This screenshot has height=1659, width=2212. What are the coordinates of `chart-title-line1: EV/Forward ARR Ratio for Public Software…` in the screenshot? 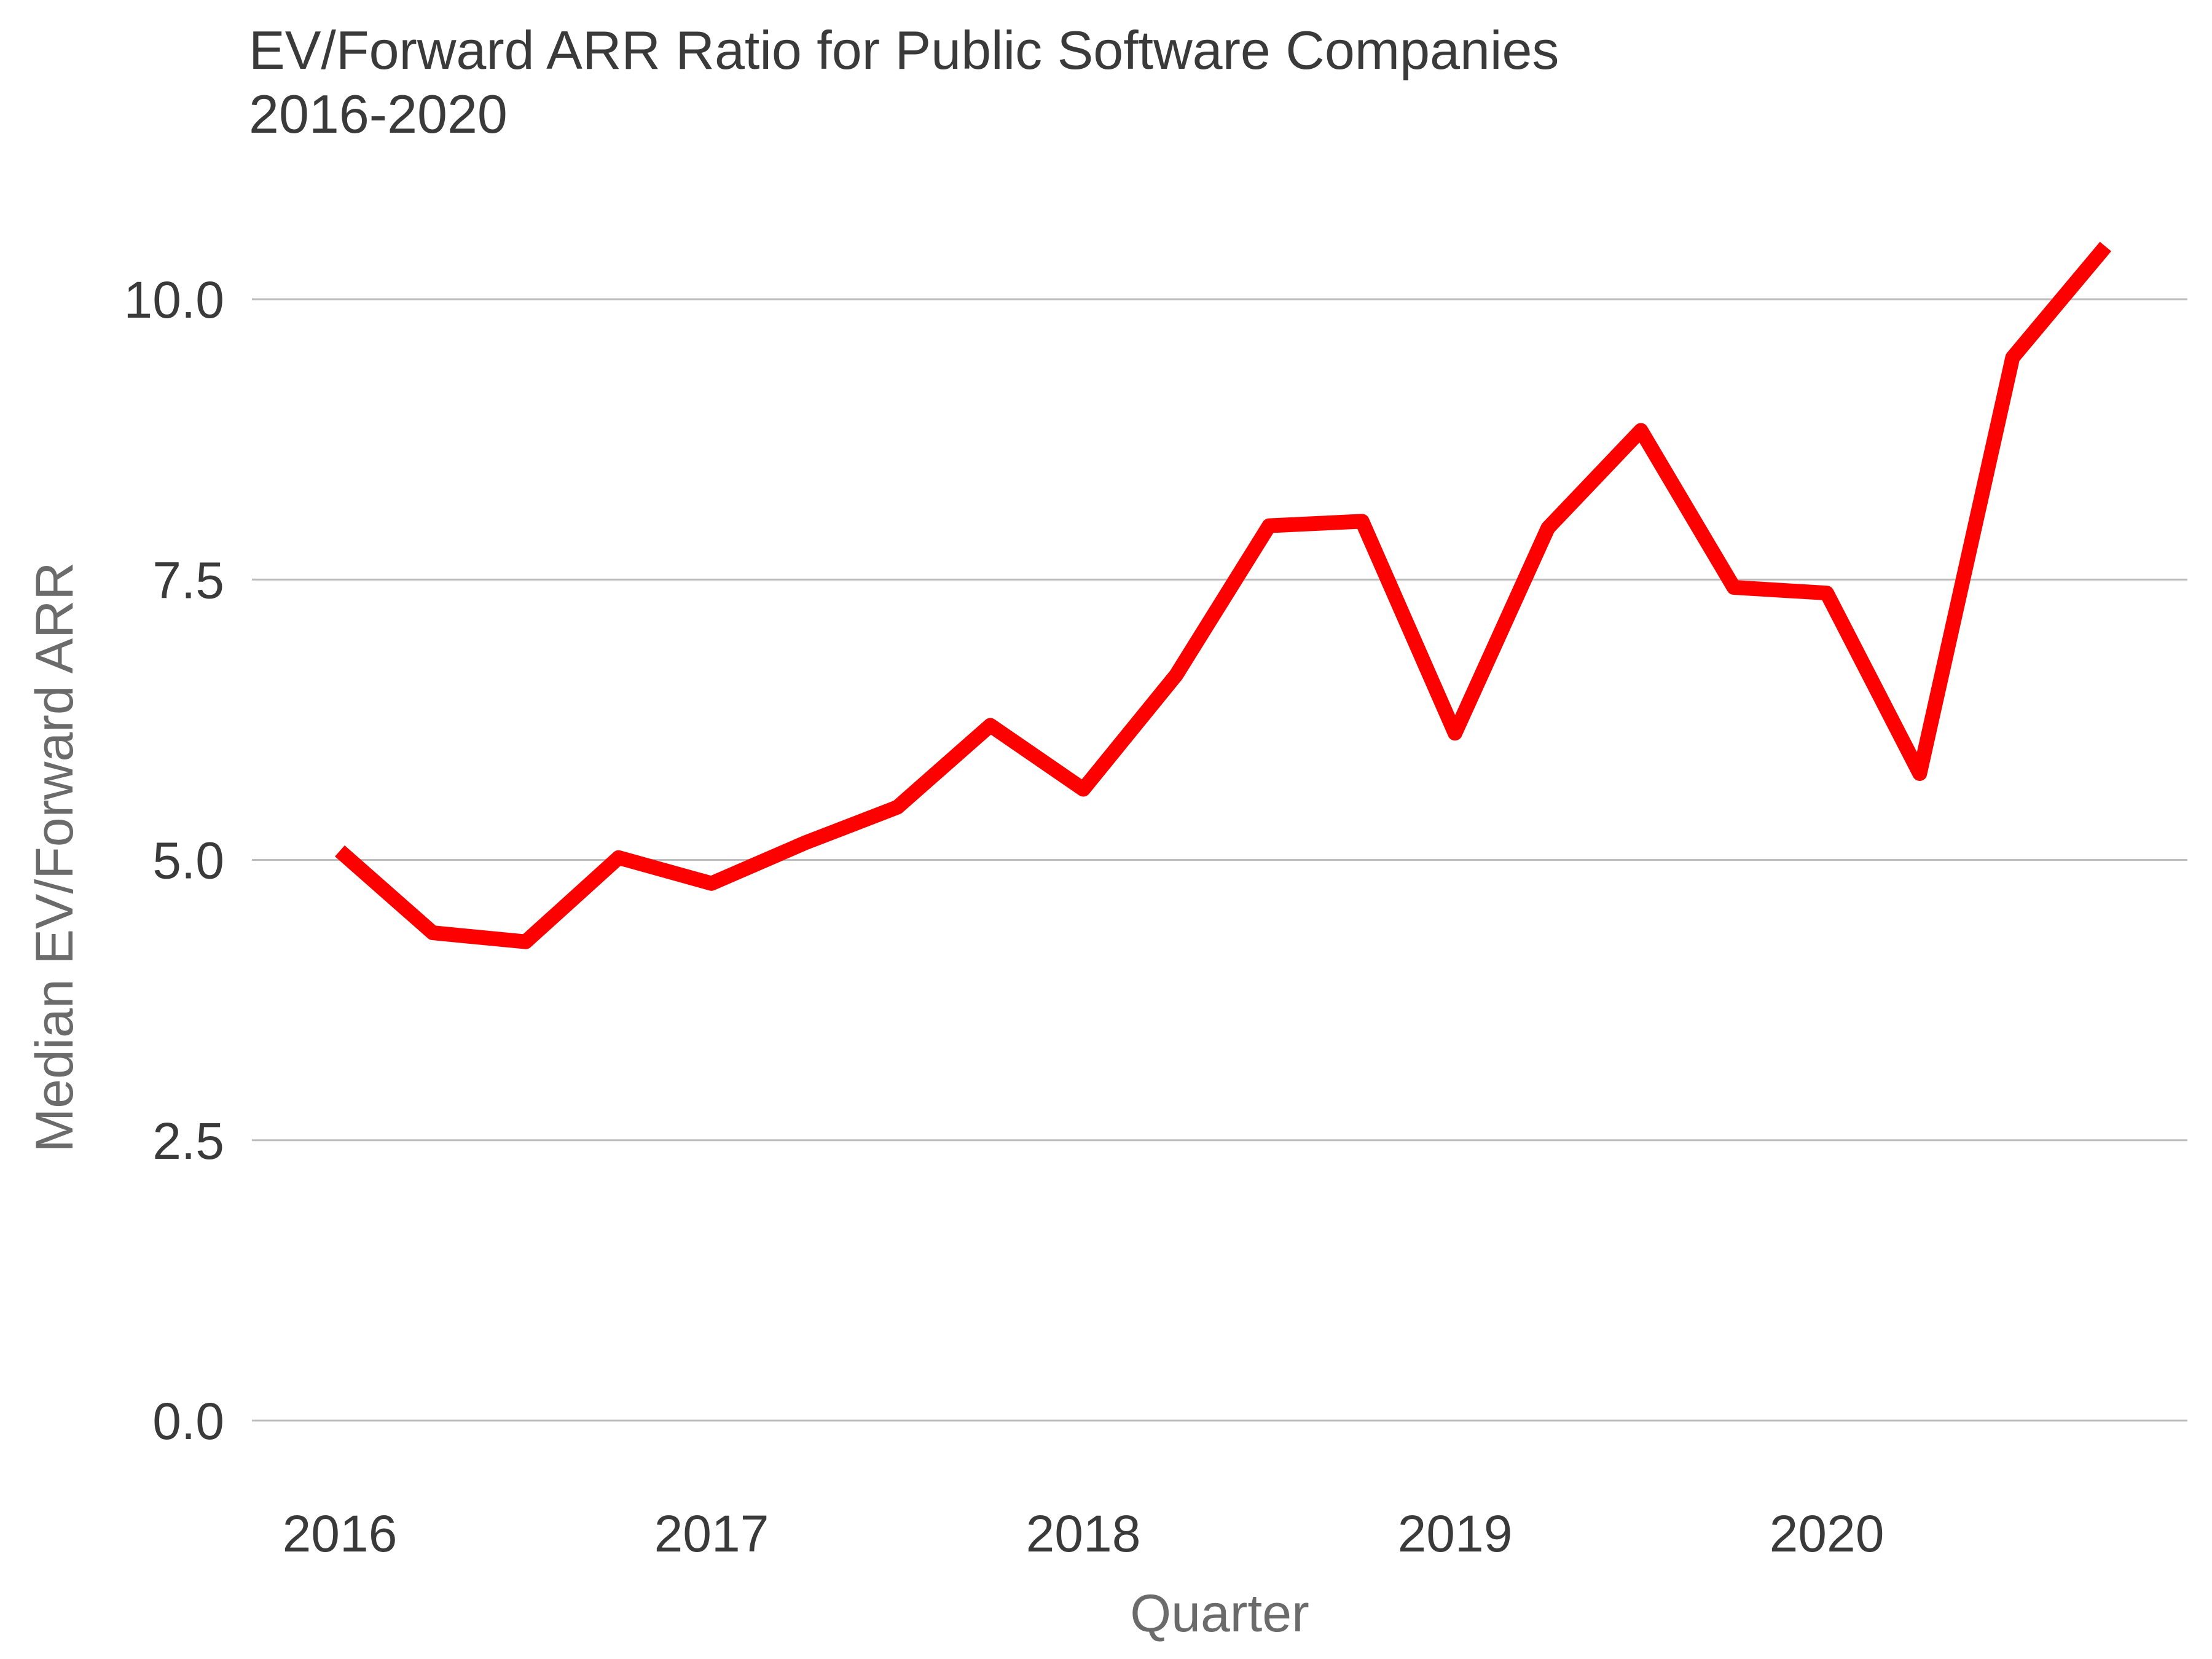 It's located at (904, 50).